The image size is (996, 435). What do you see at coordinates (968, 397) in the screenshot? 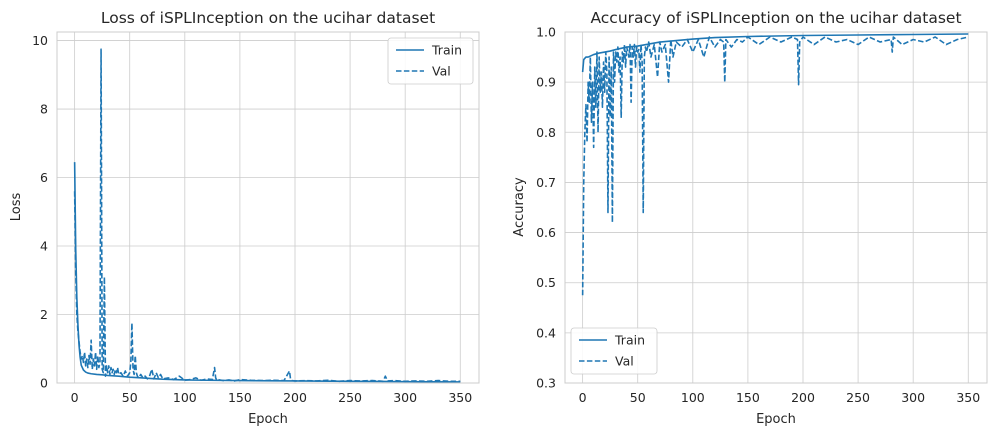
I see `accuracy-x-tick-label: 350` at bounding box center [968, 397].